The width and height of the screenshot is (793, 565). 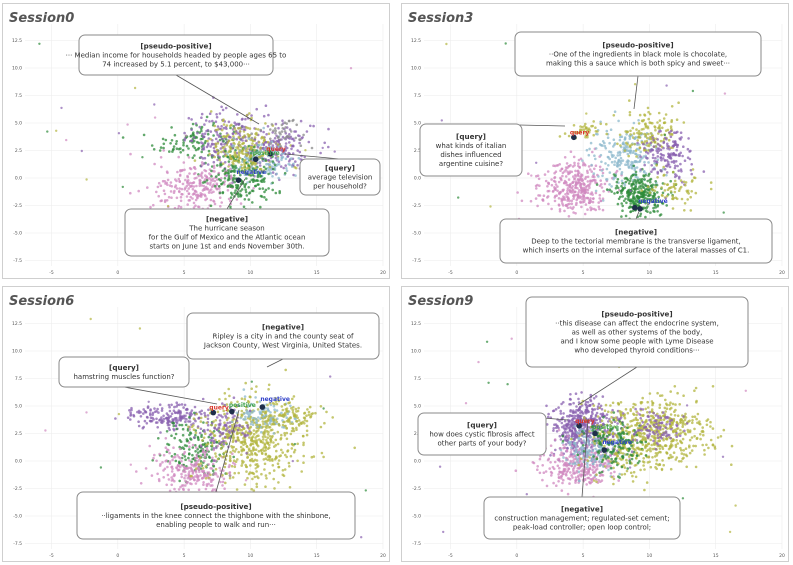 I want to click on x-tick-label: 0, so click(x=117, y=556).